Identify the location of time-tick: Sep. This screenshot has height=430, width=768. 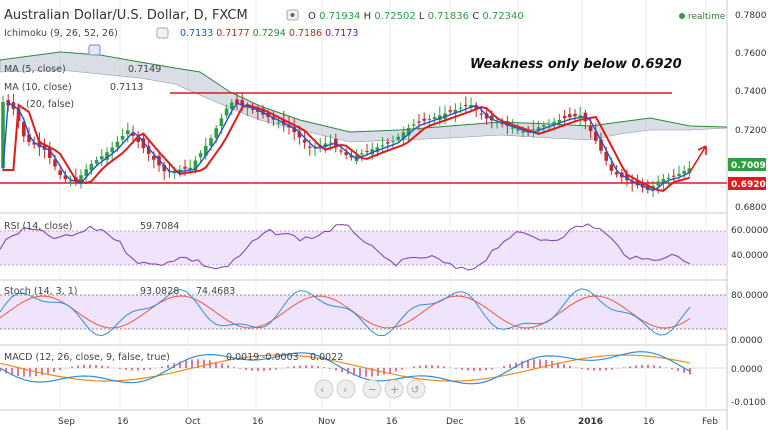
(66, 422).